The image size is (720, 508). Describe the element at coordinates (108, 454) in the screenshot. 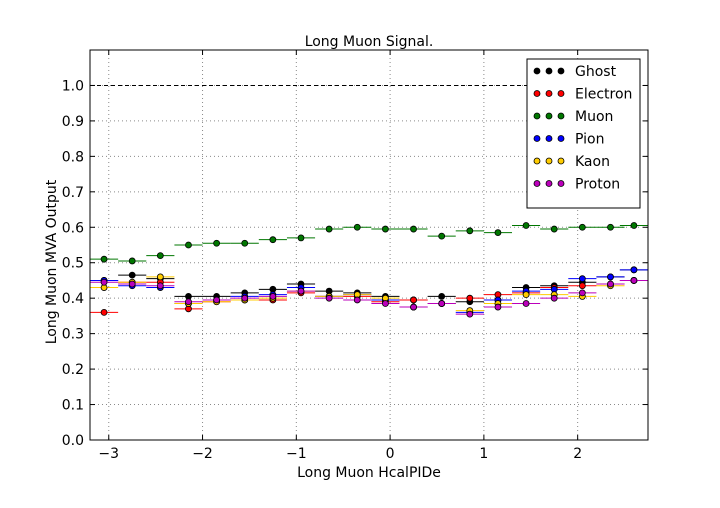

I see `x-tick-label: −3` at that location.